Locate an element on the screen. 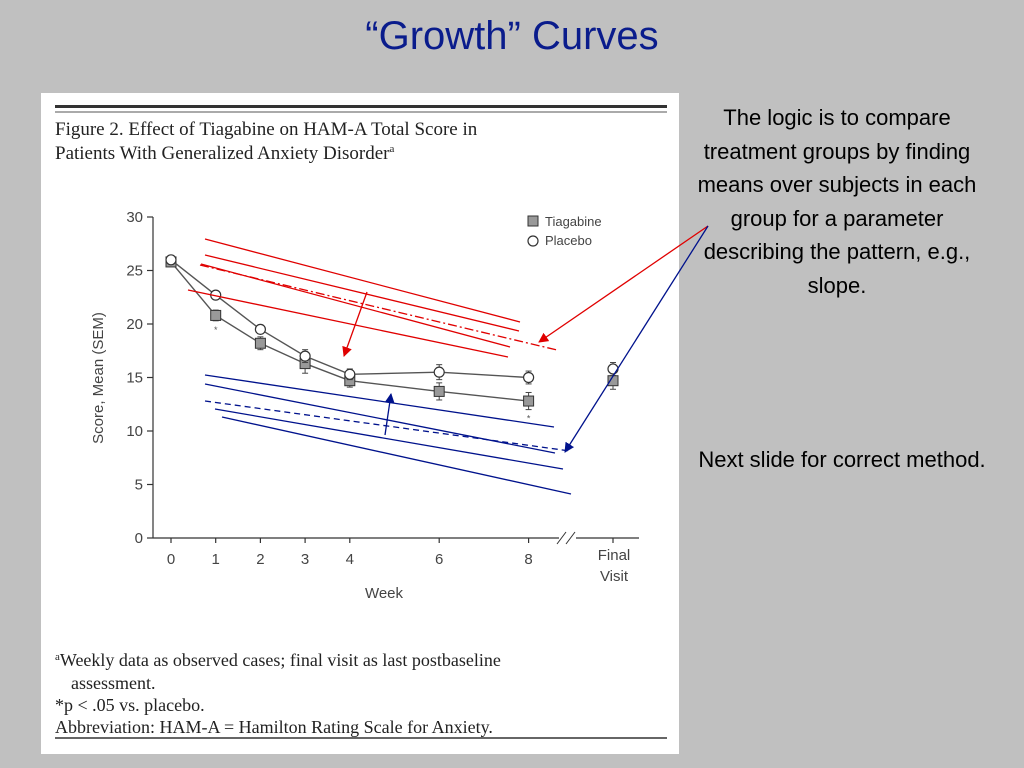  series-layer: ** is located at coordinates (392, 339).